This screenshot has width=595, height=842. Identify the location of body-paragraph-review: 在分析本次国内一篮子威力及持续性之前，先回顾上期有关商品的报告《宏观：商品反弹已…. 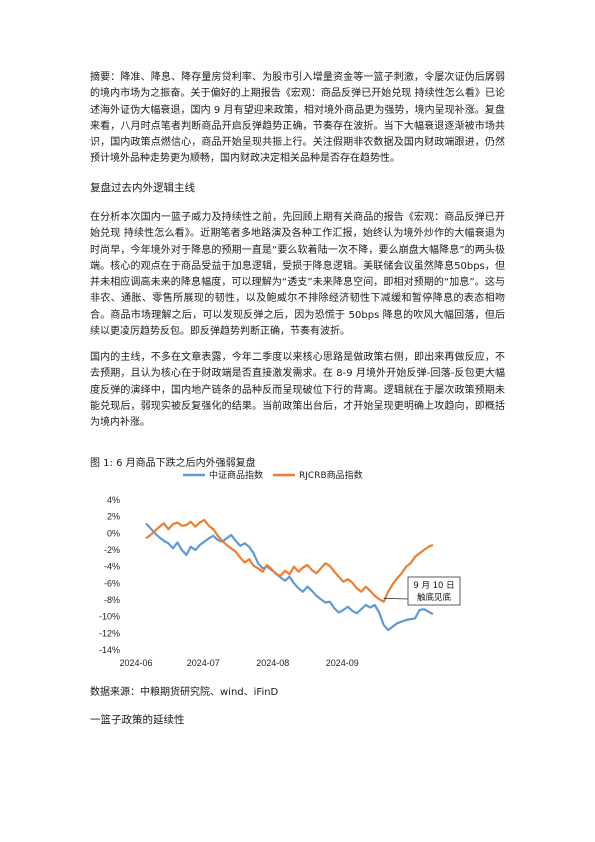
(297, 275).